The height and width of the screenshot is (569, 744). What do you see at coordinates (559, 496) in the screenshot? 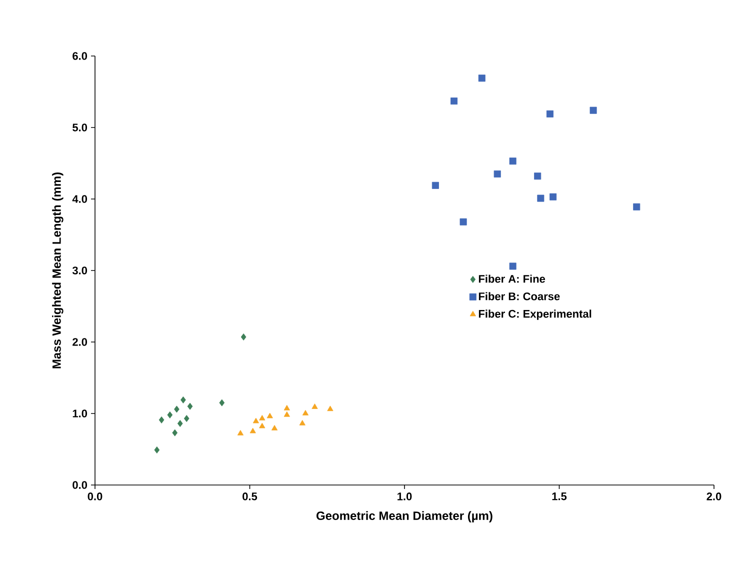
I see `x-tick-label: 1.5` at bounding box center [559, 496].